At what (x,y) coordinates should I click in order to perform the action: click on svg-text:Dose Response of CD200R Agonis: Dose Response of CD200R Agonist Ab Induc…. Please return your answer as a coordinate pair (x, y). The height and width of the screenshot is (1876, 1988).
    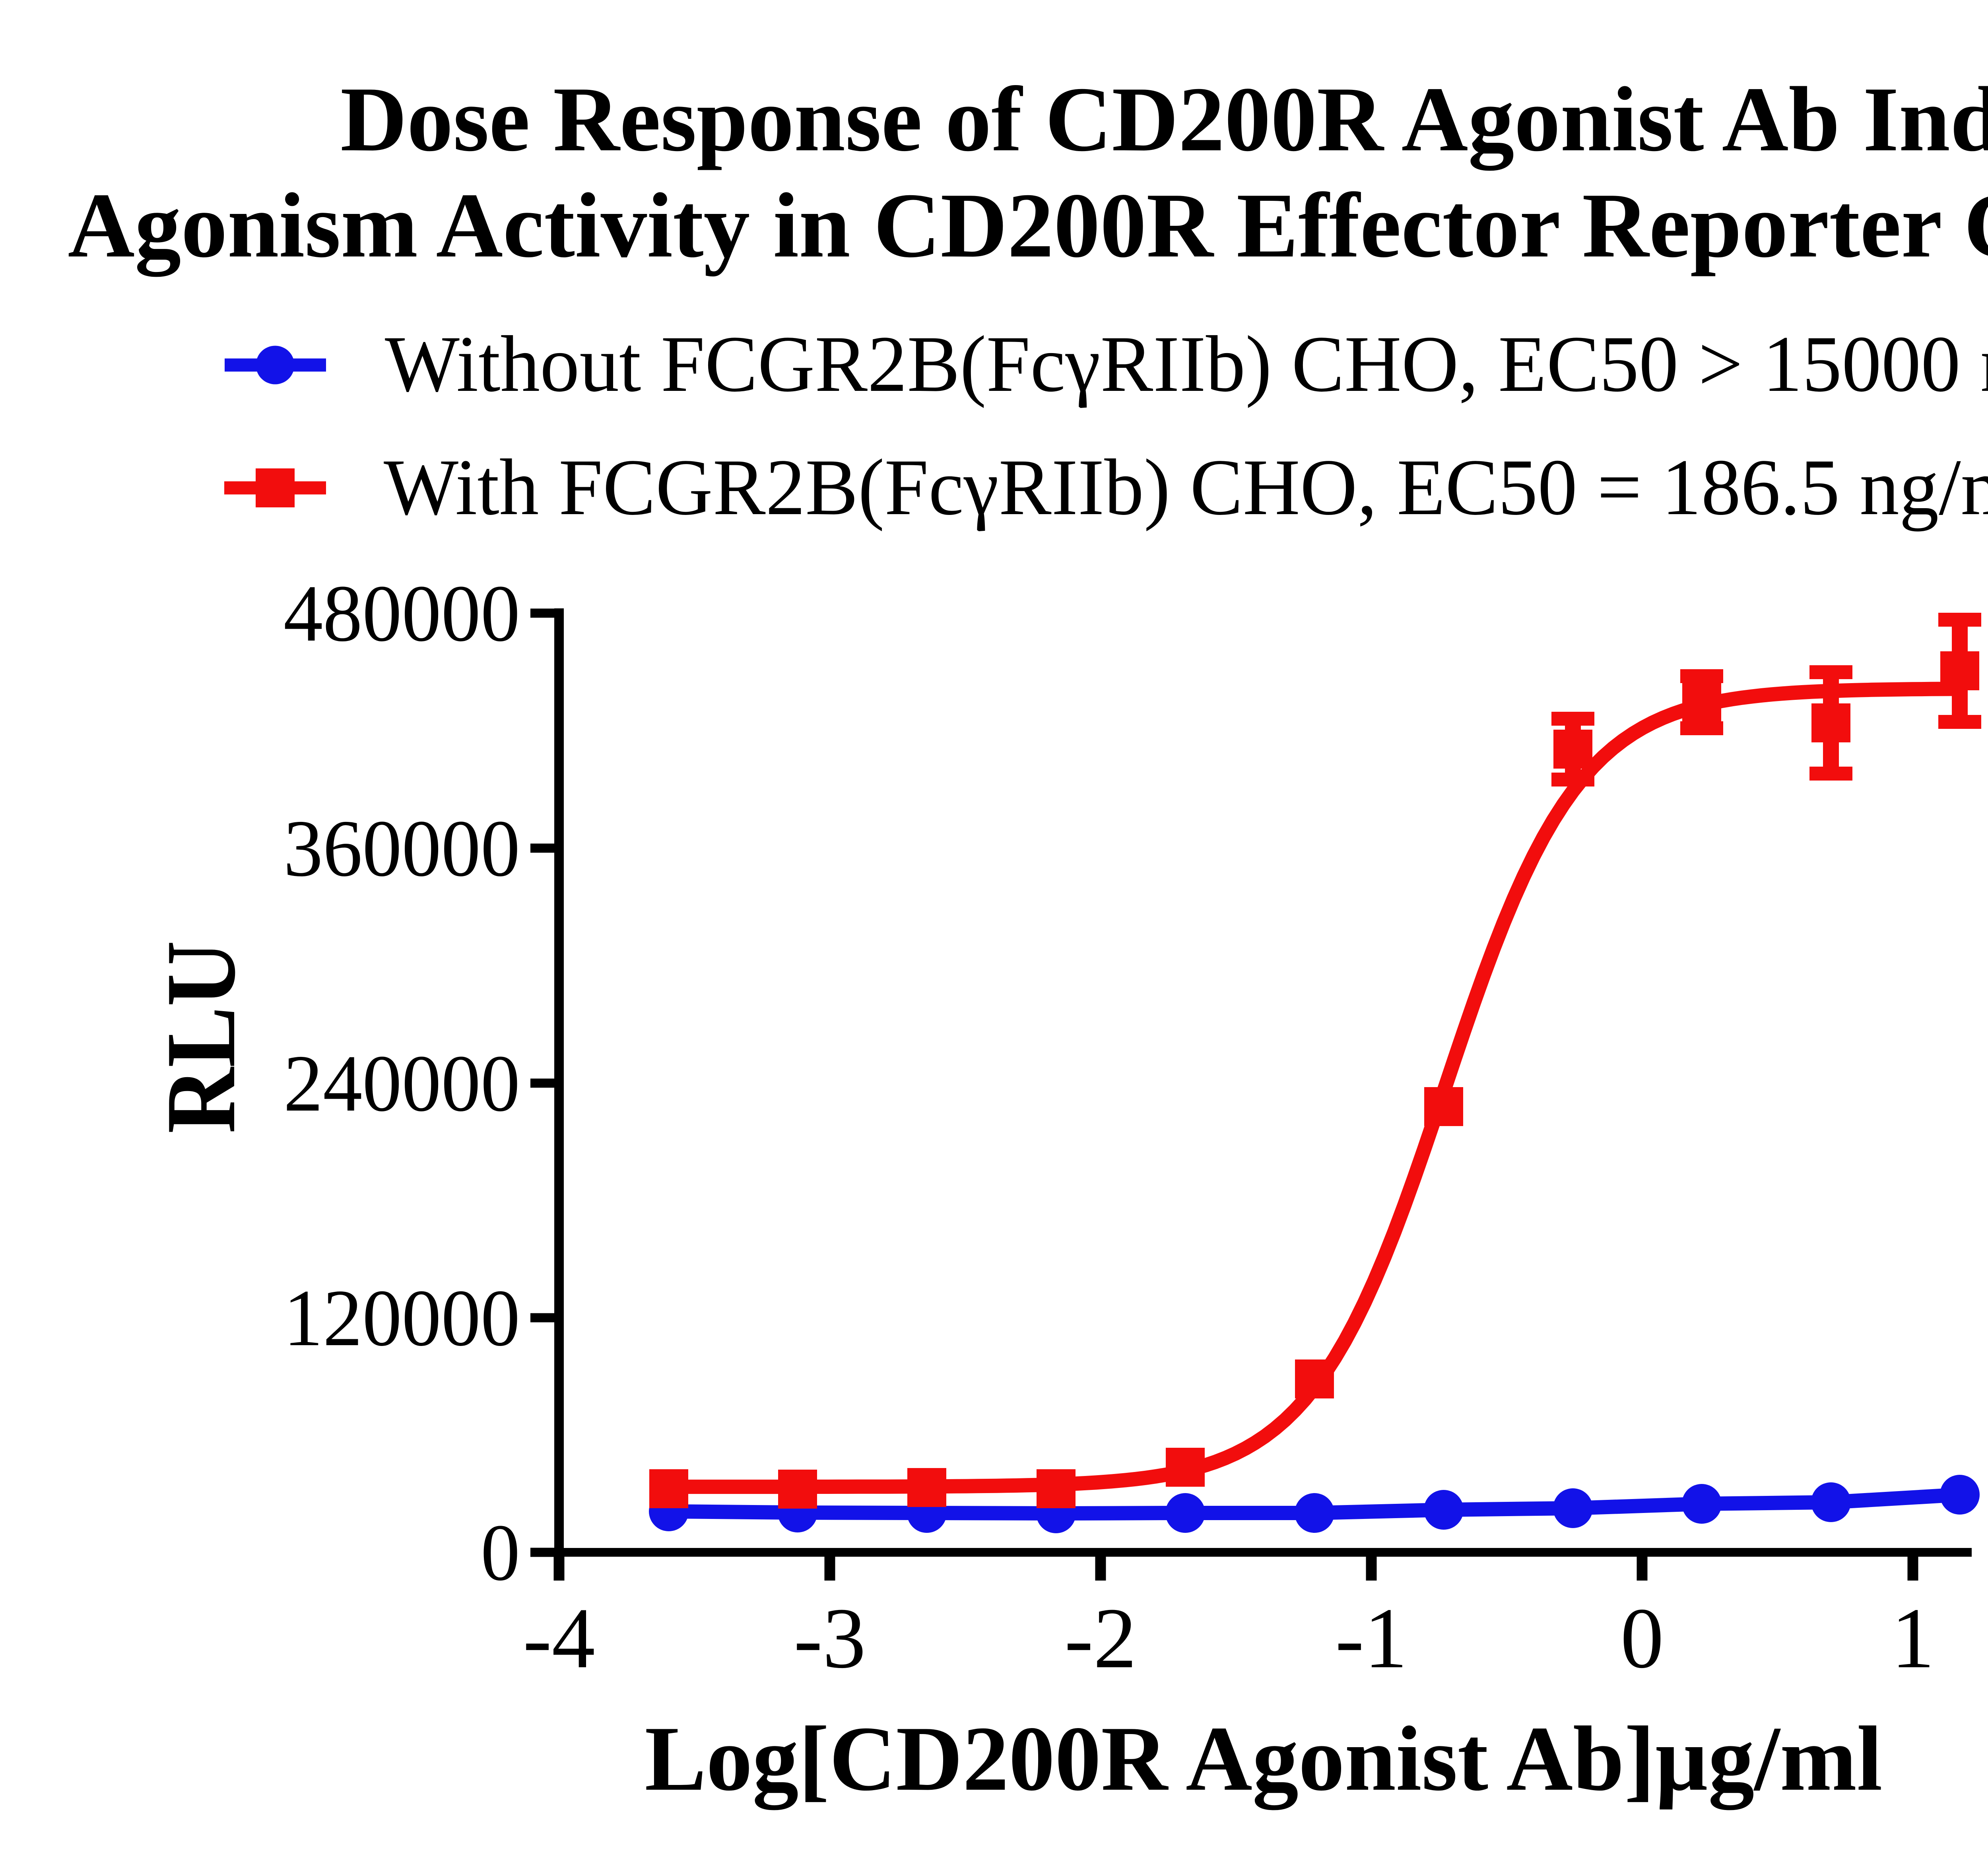
    Looking at the image, I should click on (1164, 119).